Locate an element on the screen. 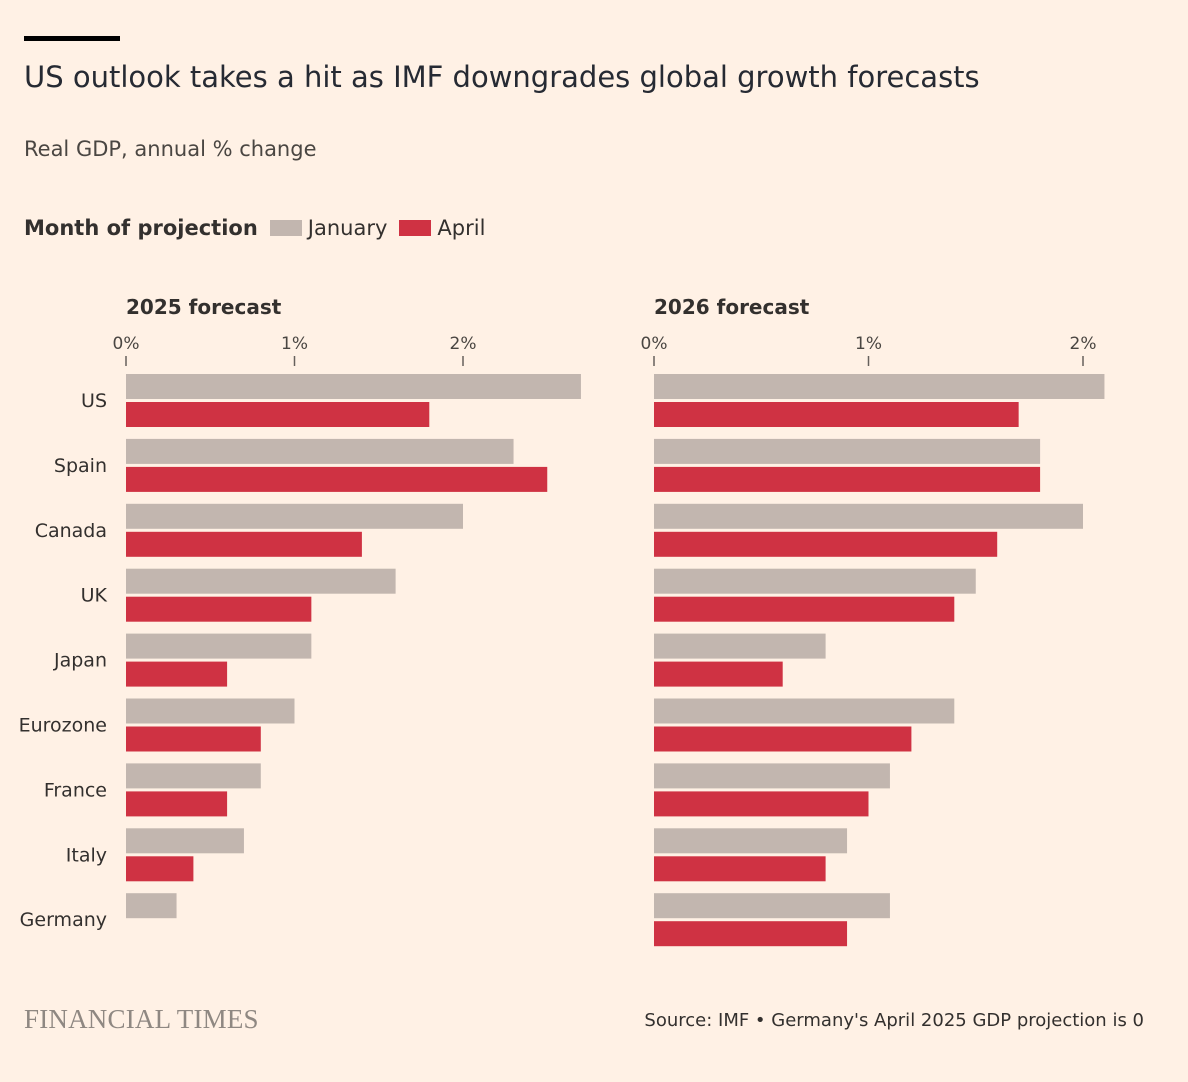 The height and width of the screenshot is (1082, 1188). bar-2026-japan-january is located at coordinates (740, 646).